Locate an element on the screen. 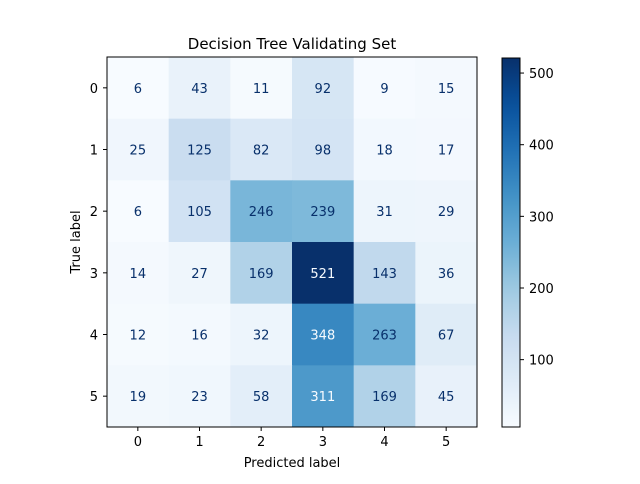  x-tick-label: 2 is located at coordinates (261, 442).